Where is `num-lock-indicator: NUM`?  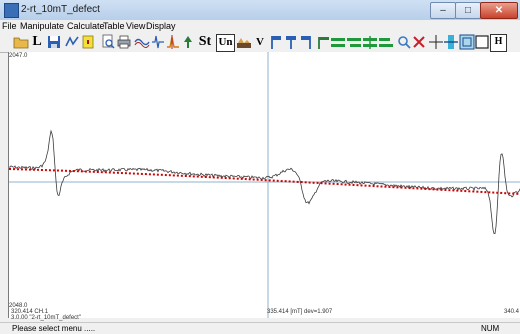 num-lock-indicator: NUM is located at coordinates (490, 328).